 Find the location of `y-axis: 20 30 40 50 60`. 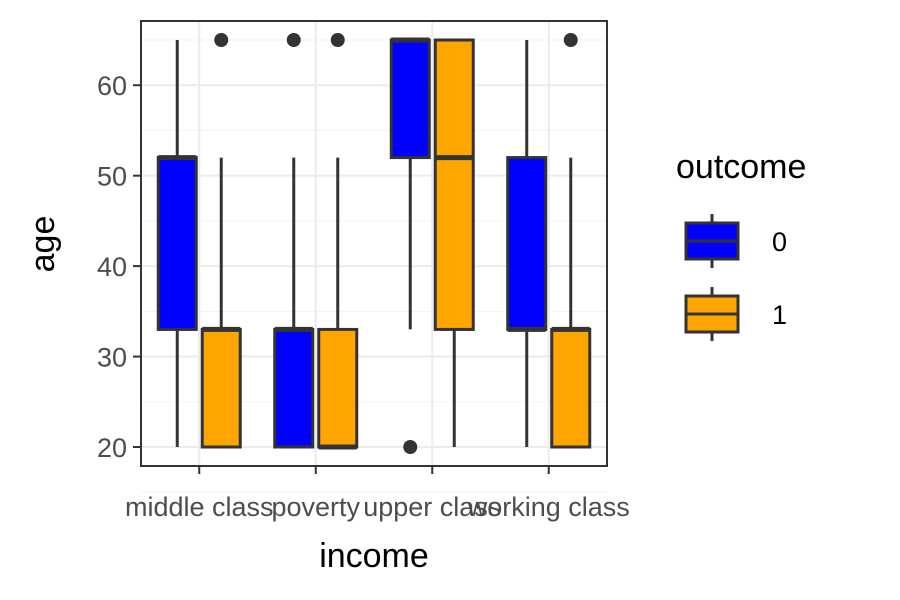

y-axis: 20 30 40 50 60 is located at coordinates (119, 267).